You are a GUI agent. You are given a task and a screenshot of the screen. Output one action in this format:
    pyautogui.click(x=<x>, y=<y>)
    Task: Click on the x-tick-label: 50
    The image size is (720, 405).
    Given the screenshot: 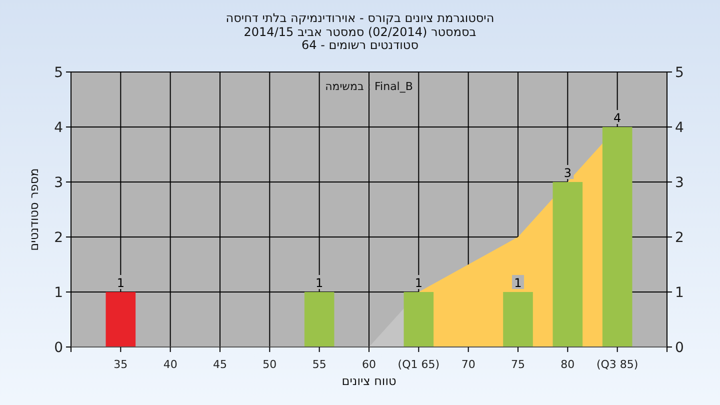 What is the action you would take?
    pyautogui.click(x=269, y=364)
    